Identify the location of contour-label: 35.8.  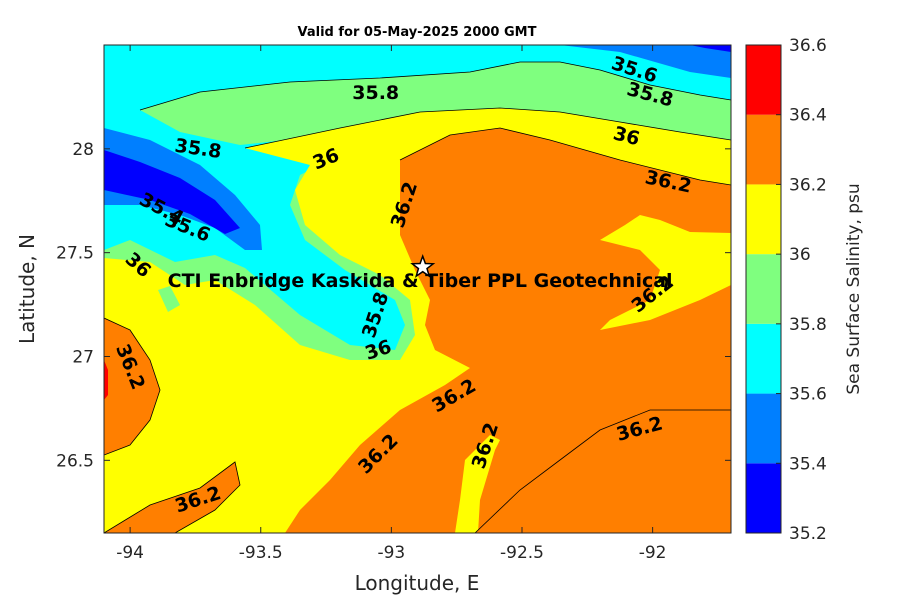
(375, 93).